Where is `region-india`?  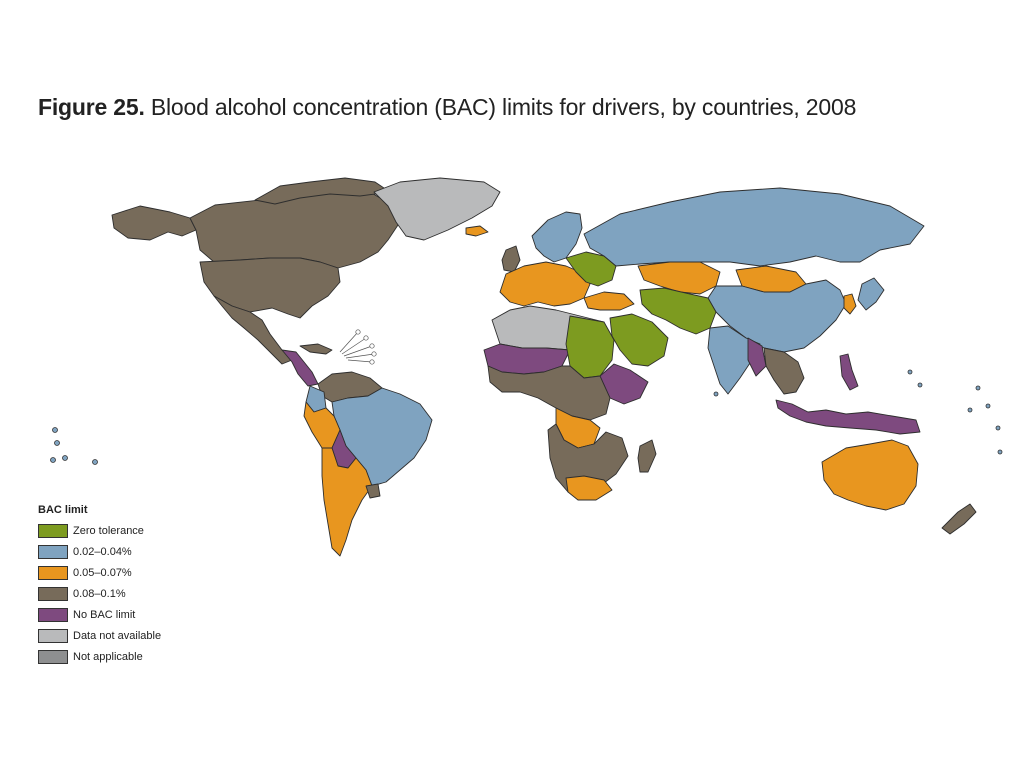
region-india is located at coordinates (734, 360).